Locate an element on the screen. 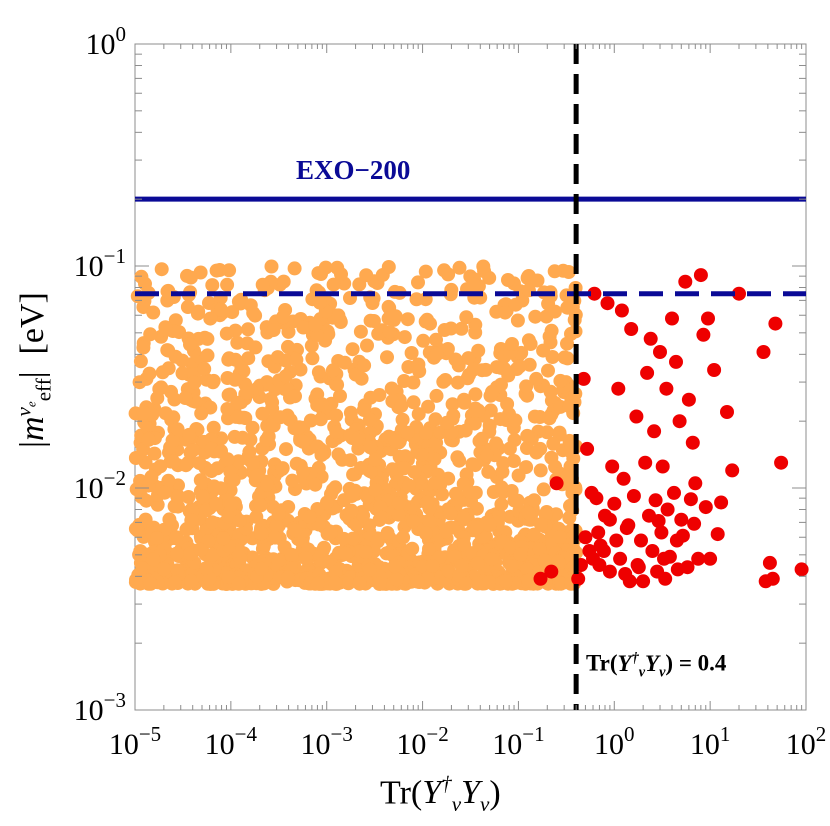 Image resolution: width=830 pixels, height=826 pixels. x-axis-title: Tr(Y†νYν) is located at coordinates (440, 794).